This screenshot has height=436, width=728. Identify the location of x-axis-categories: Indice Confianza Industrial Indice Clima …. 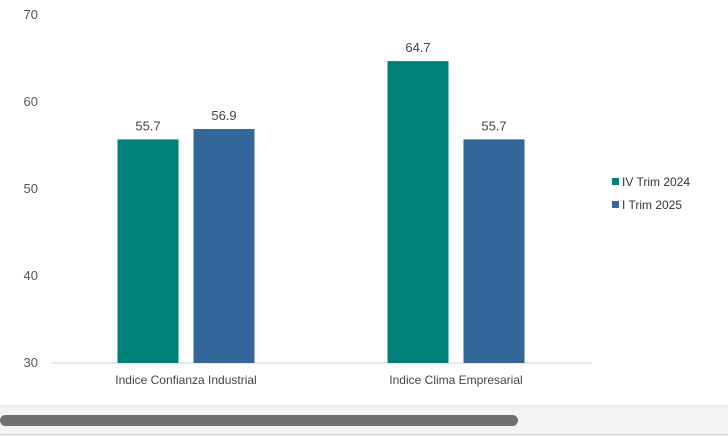
(318, 380).